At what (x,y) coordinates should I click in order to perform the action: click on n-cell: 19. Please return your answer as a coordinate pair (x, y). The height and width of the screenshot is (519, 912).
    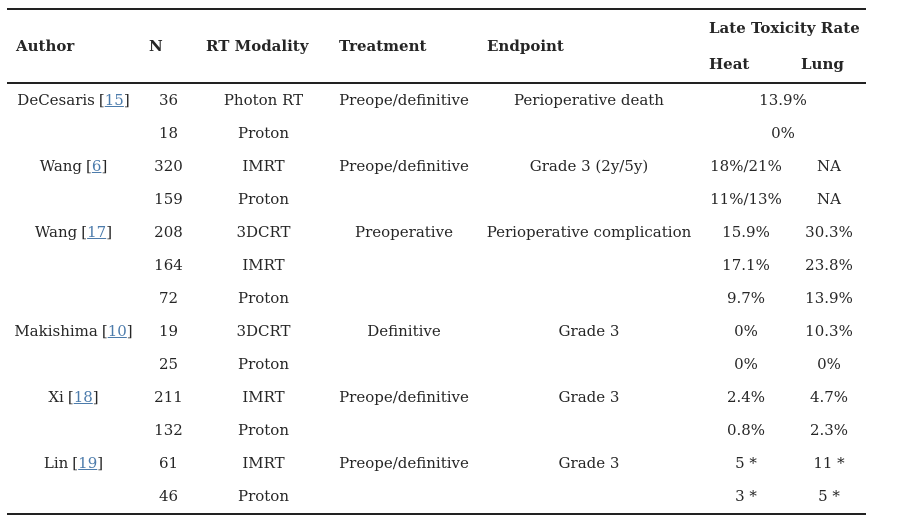
    Looking at the image, I should click on (168, 331).